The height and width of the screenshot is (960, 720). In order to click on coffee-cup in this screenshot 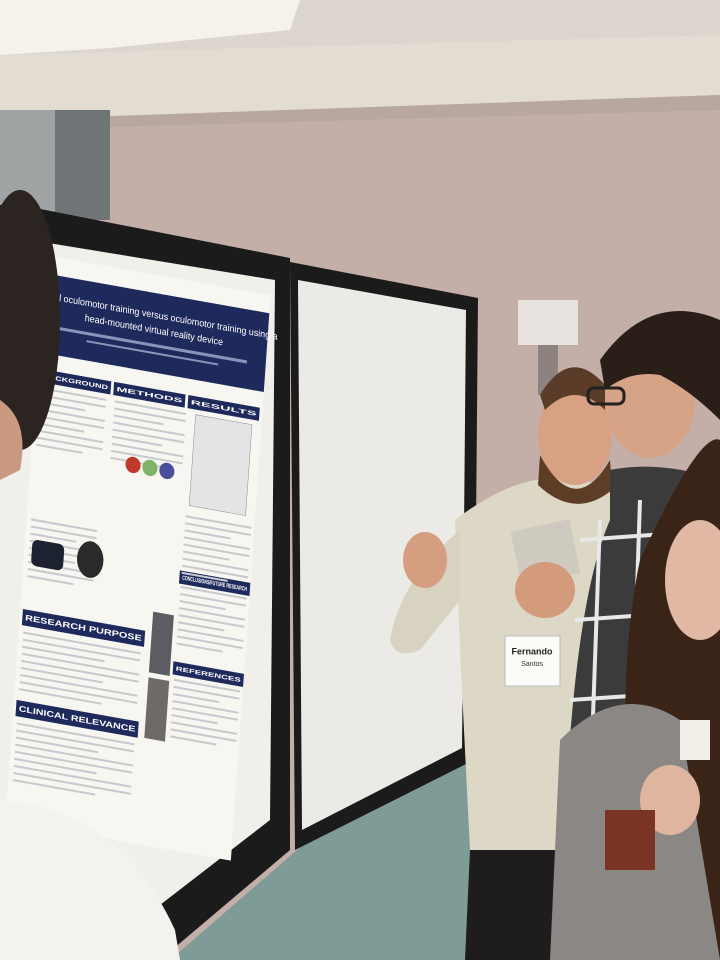, I will do `click(695, 740)`.